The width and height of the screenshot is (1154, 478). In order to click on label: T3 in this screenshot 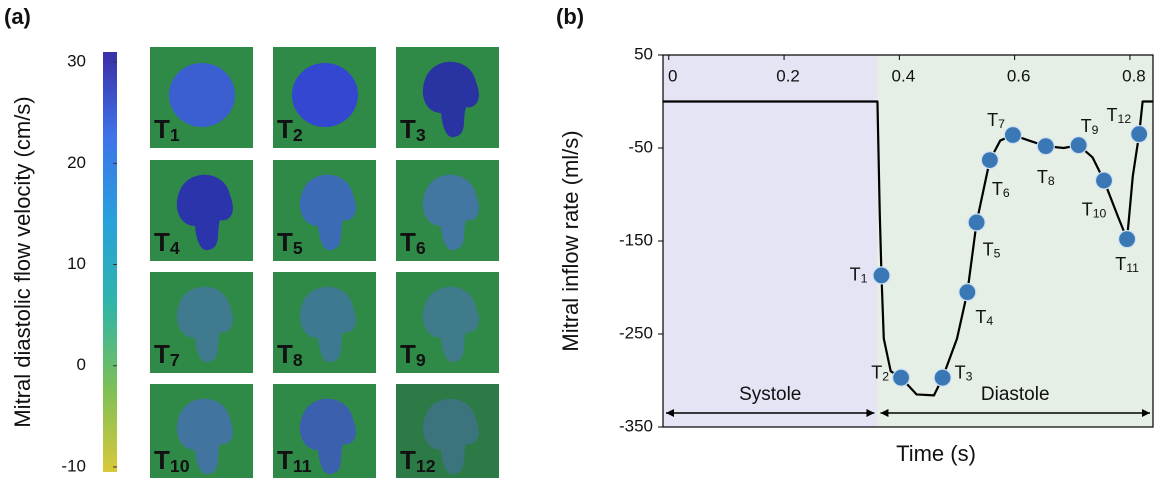, I will do `click(413, 129)`.